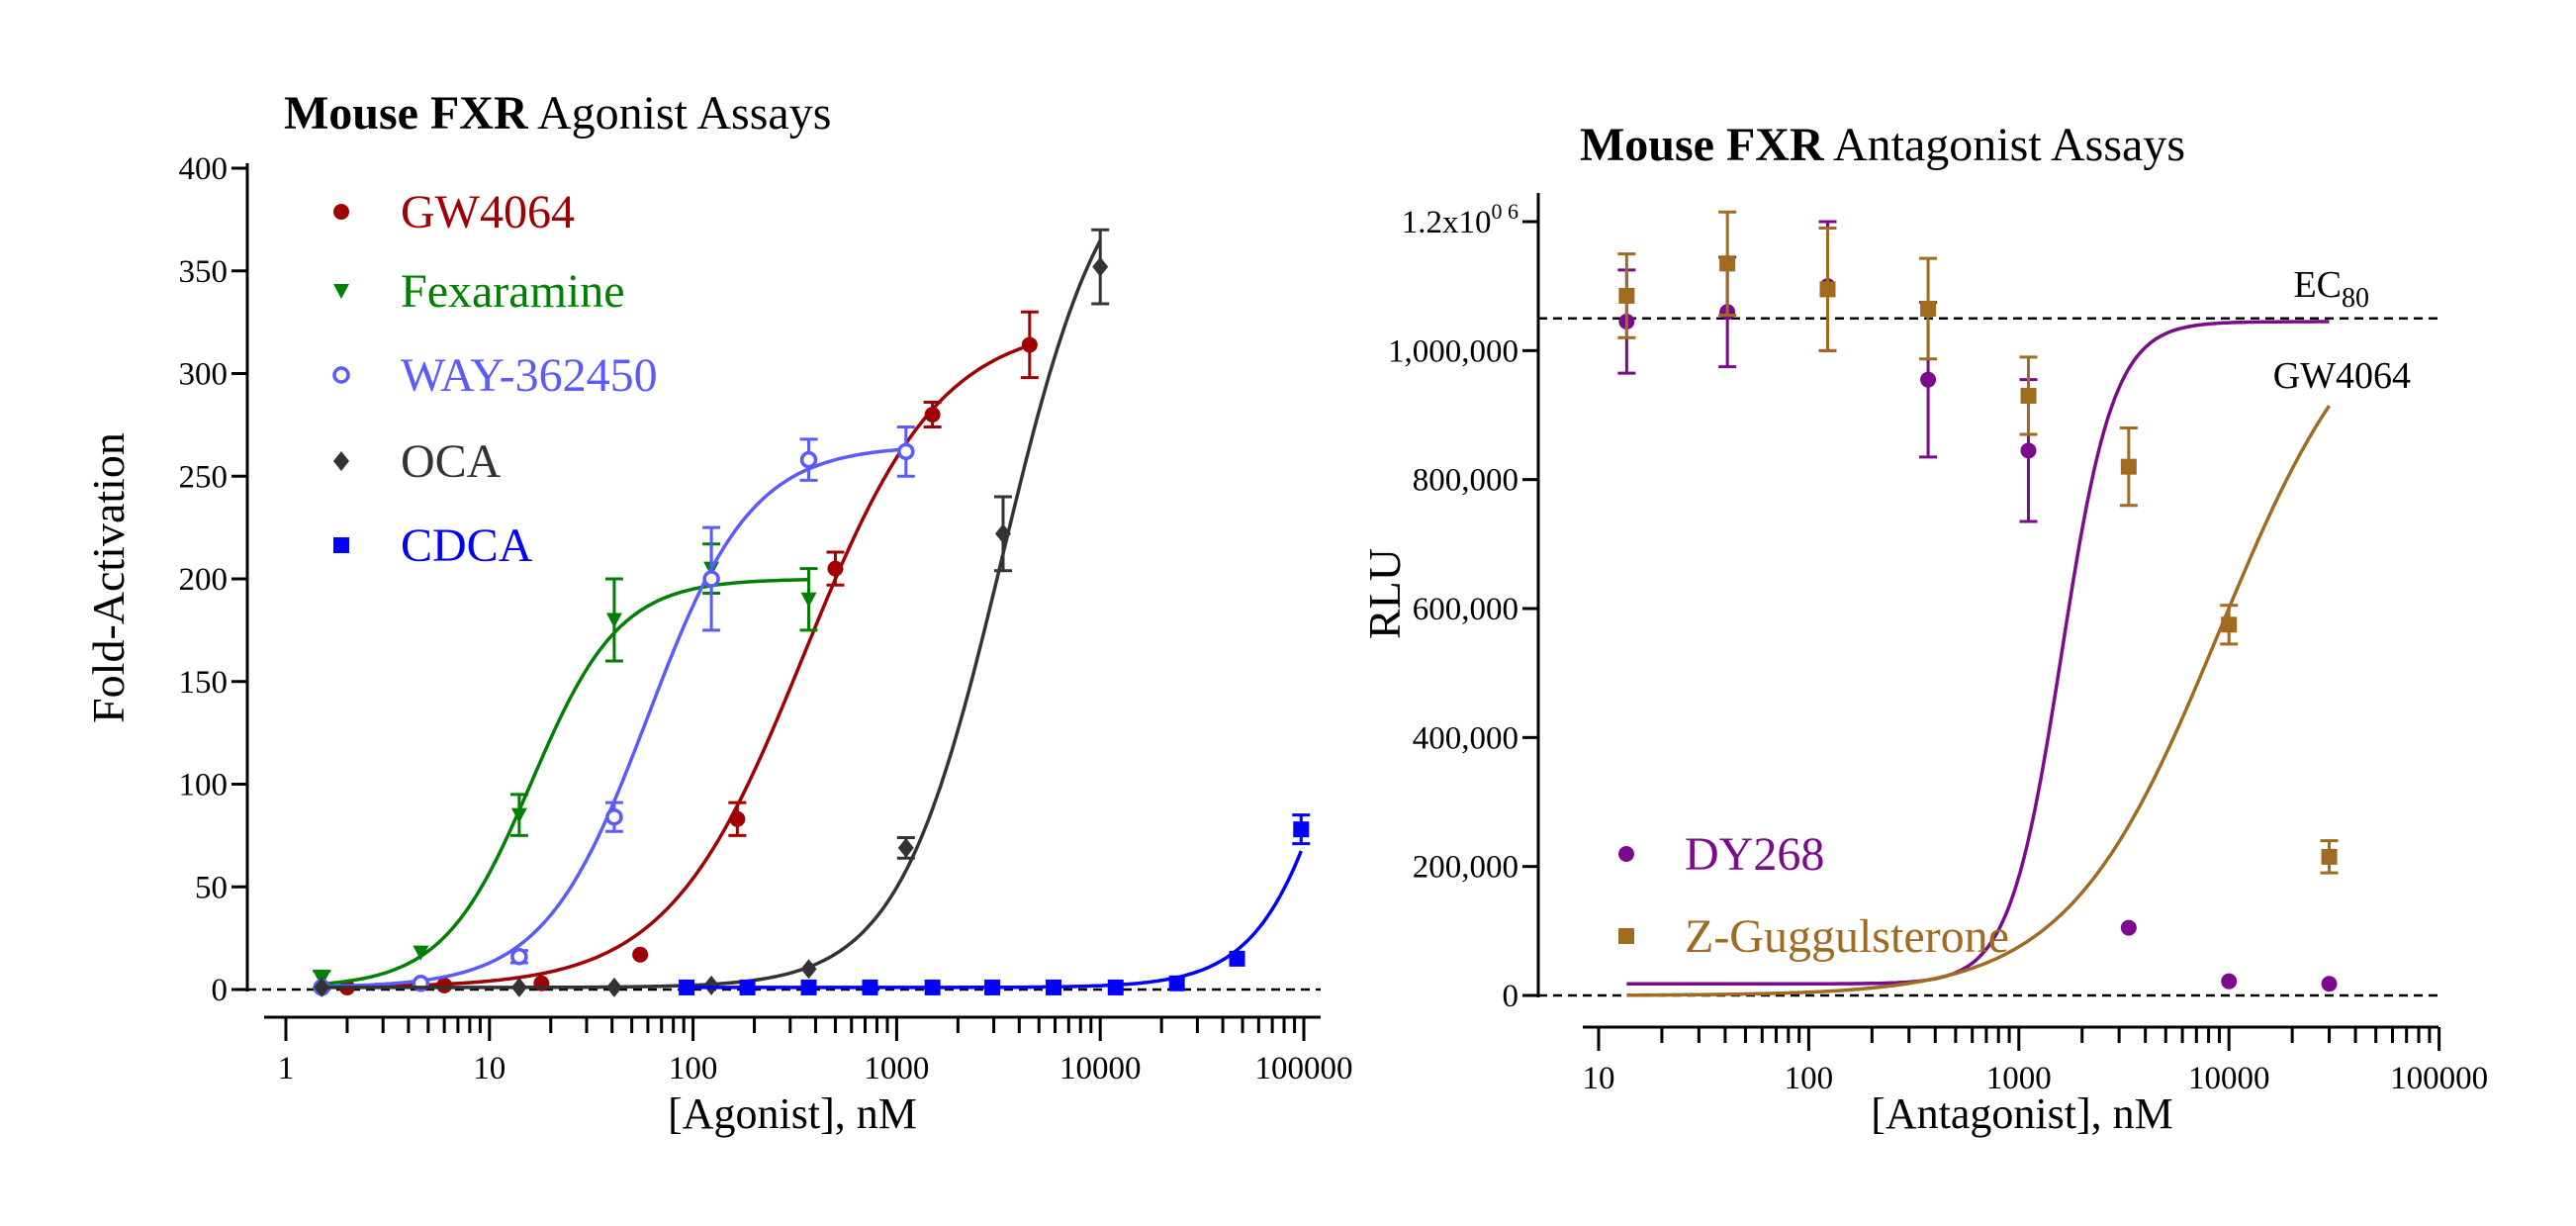  Describe the element at coordinates (204, 375) in the screenshot. I see `y-tick-label: 300` at that location.